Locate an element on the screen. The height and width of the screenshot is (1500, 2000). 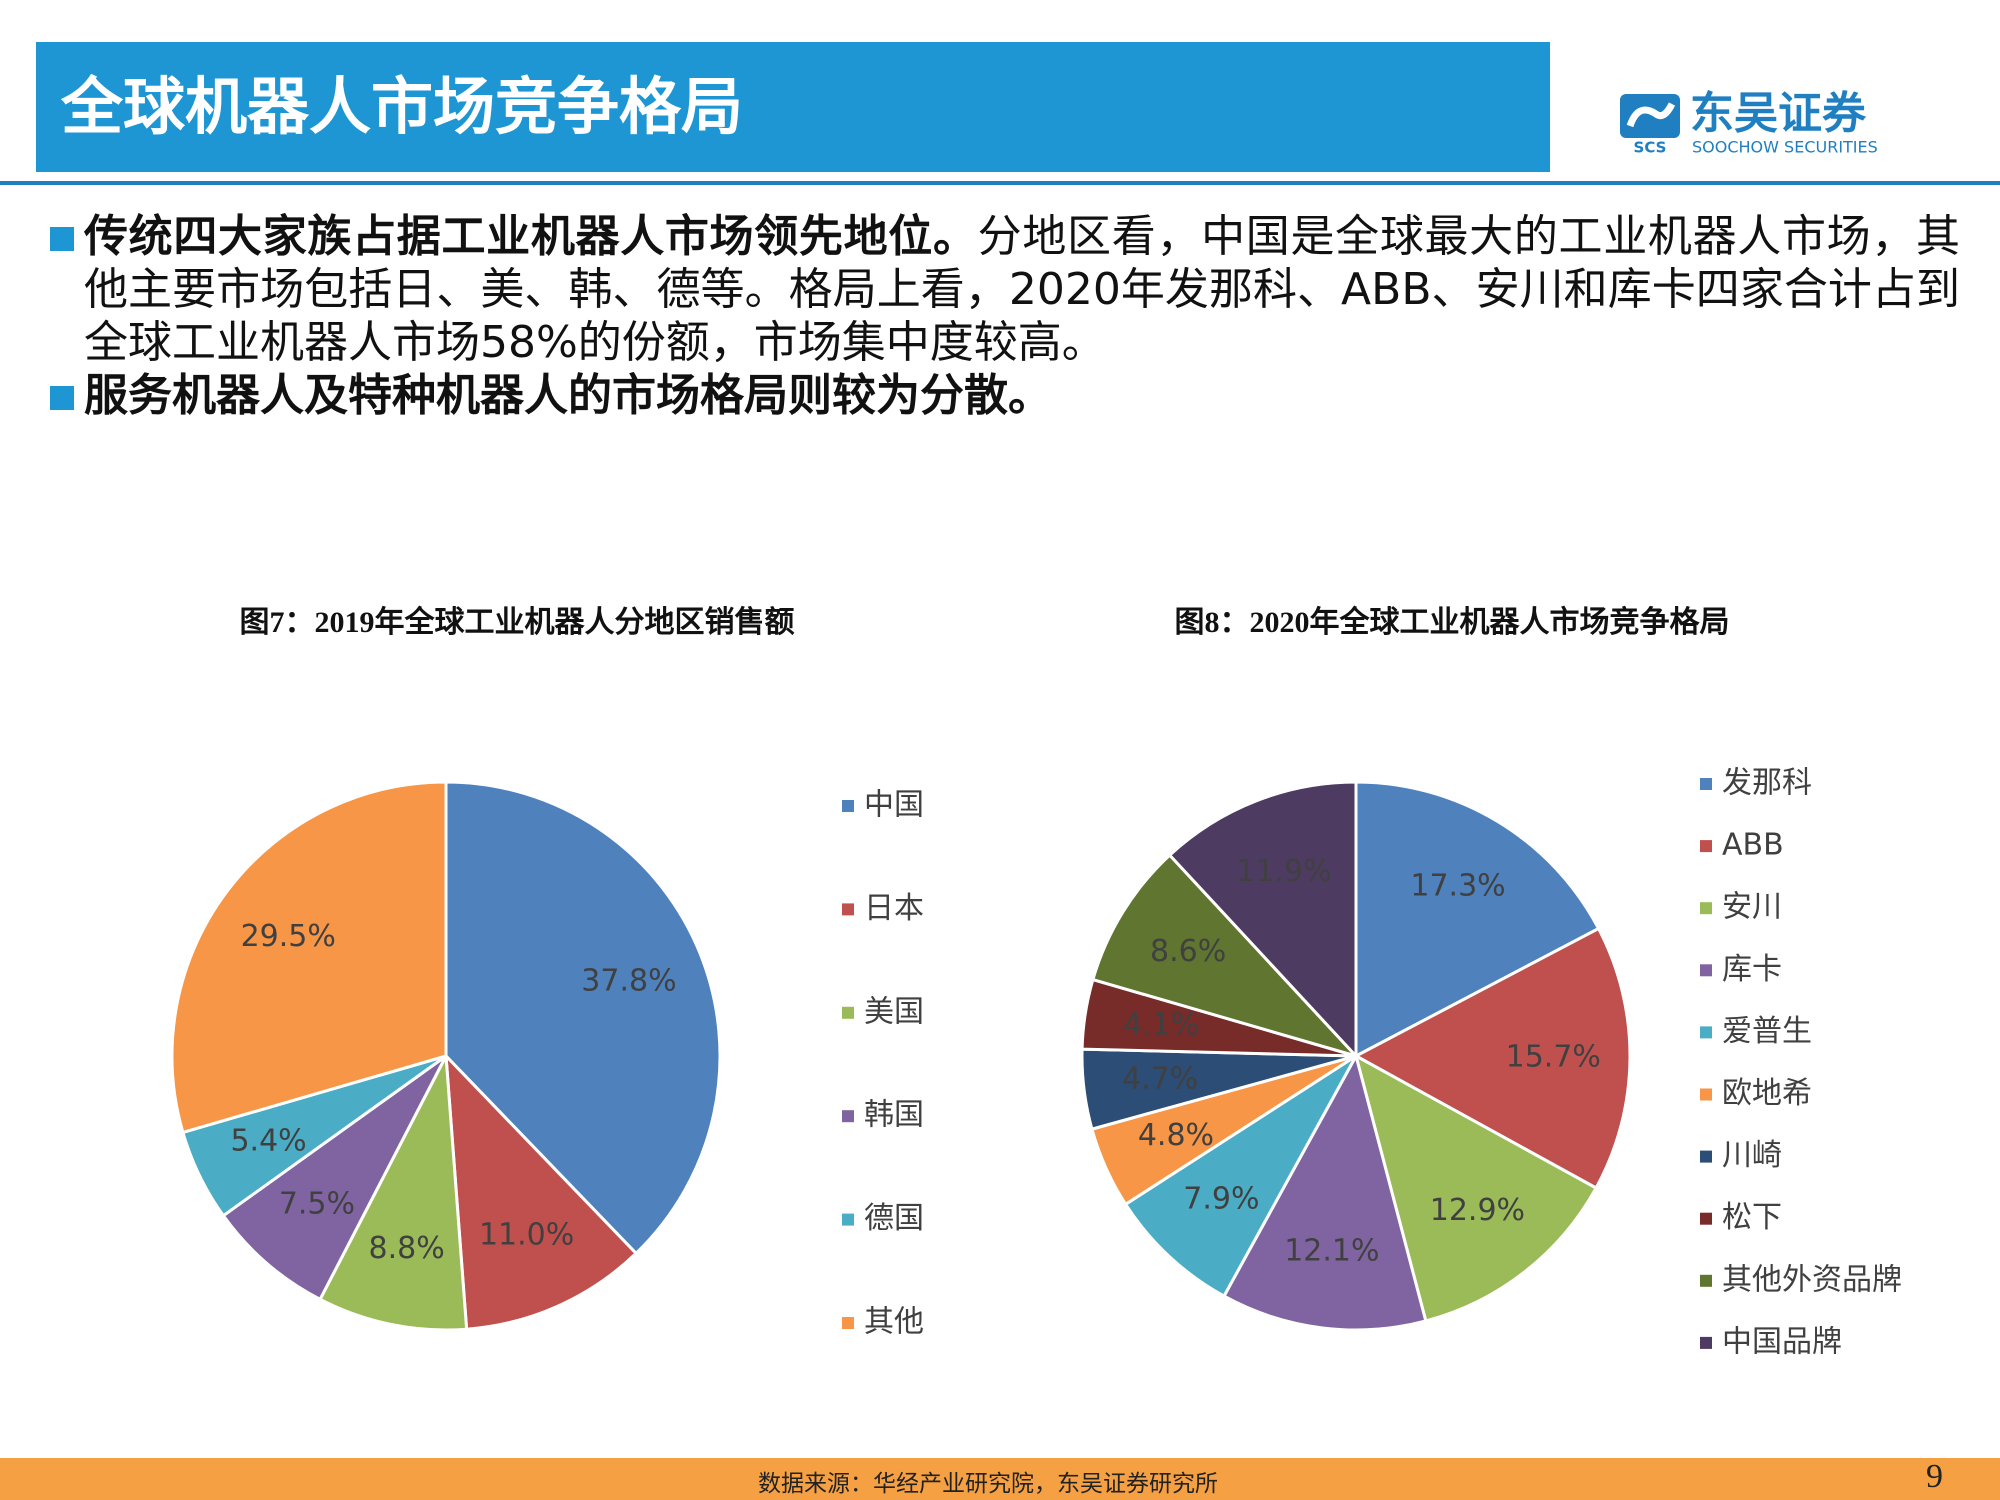
header-title: 全球机器人市场竞争格局 is located at coordinates (402, 106).